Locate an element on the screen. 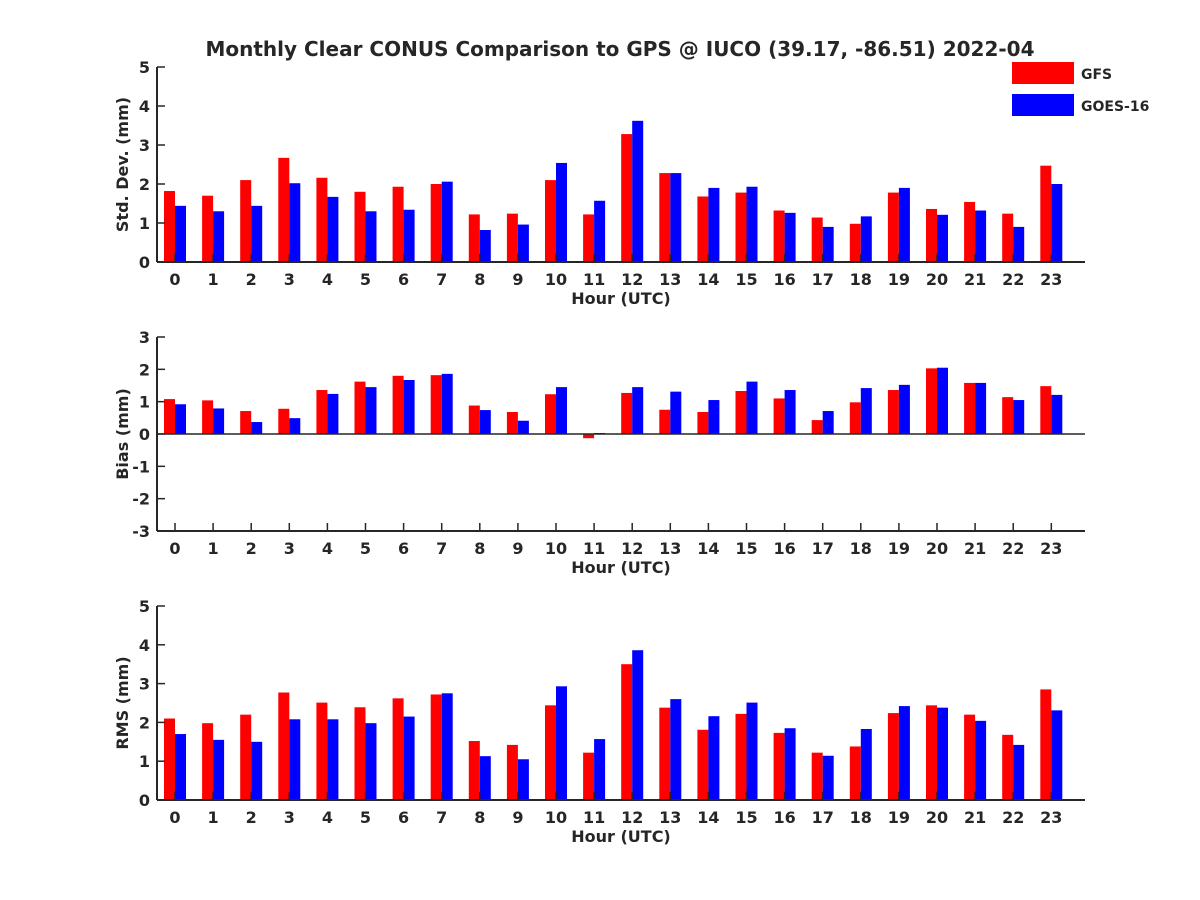 This screenshot has width=1200, height=900. stddev-ytick-label: 2 is located at coordinates (144, 184).